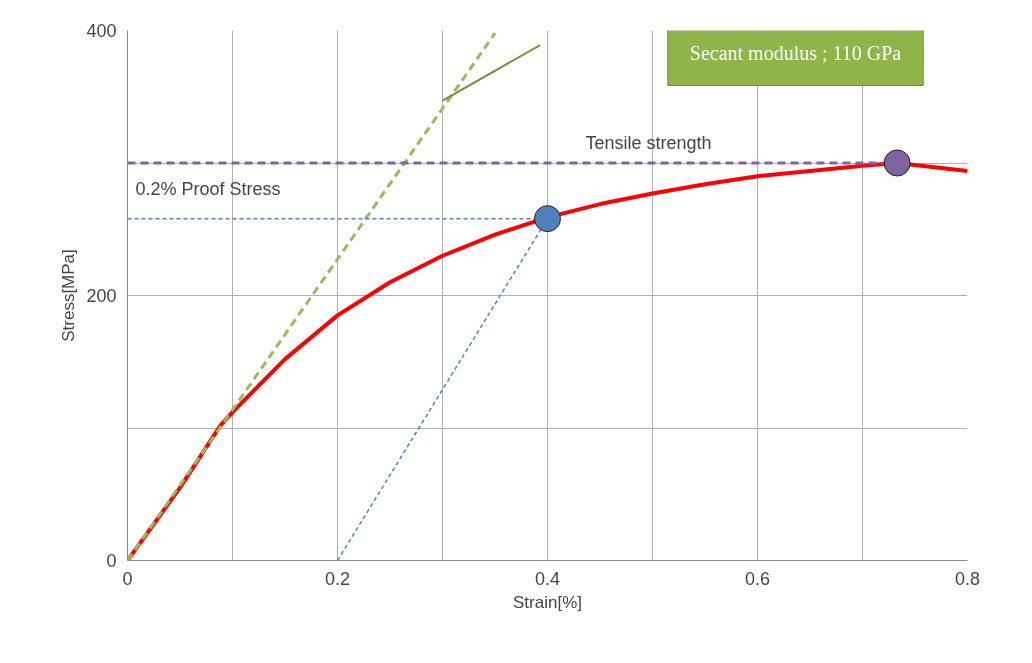 The width and height of the screenshot is (1032, 663). What do you see at coordinates (101, 296) in the screenshot?
I see `y-tick-label: 200` at bounding box center [101, 296].